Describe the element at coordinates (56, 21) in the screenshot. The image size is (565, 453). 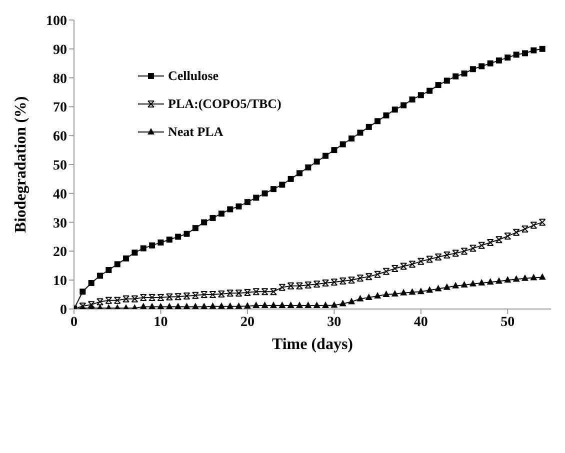
I see `y-tick-label: 100` at that location.